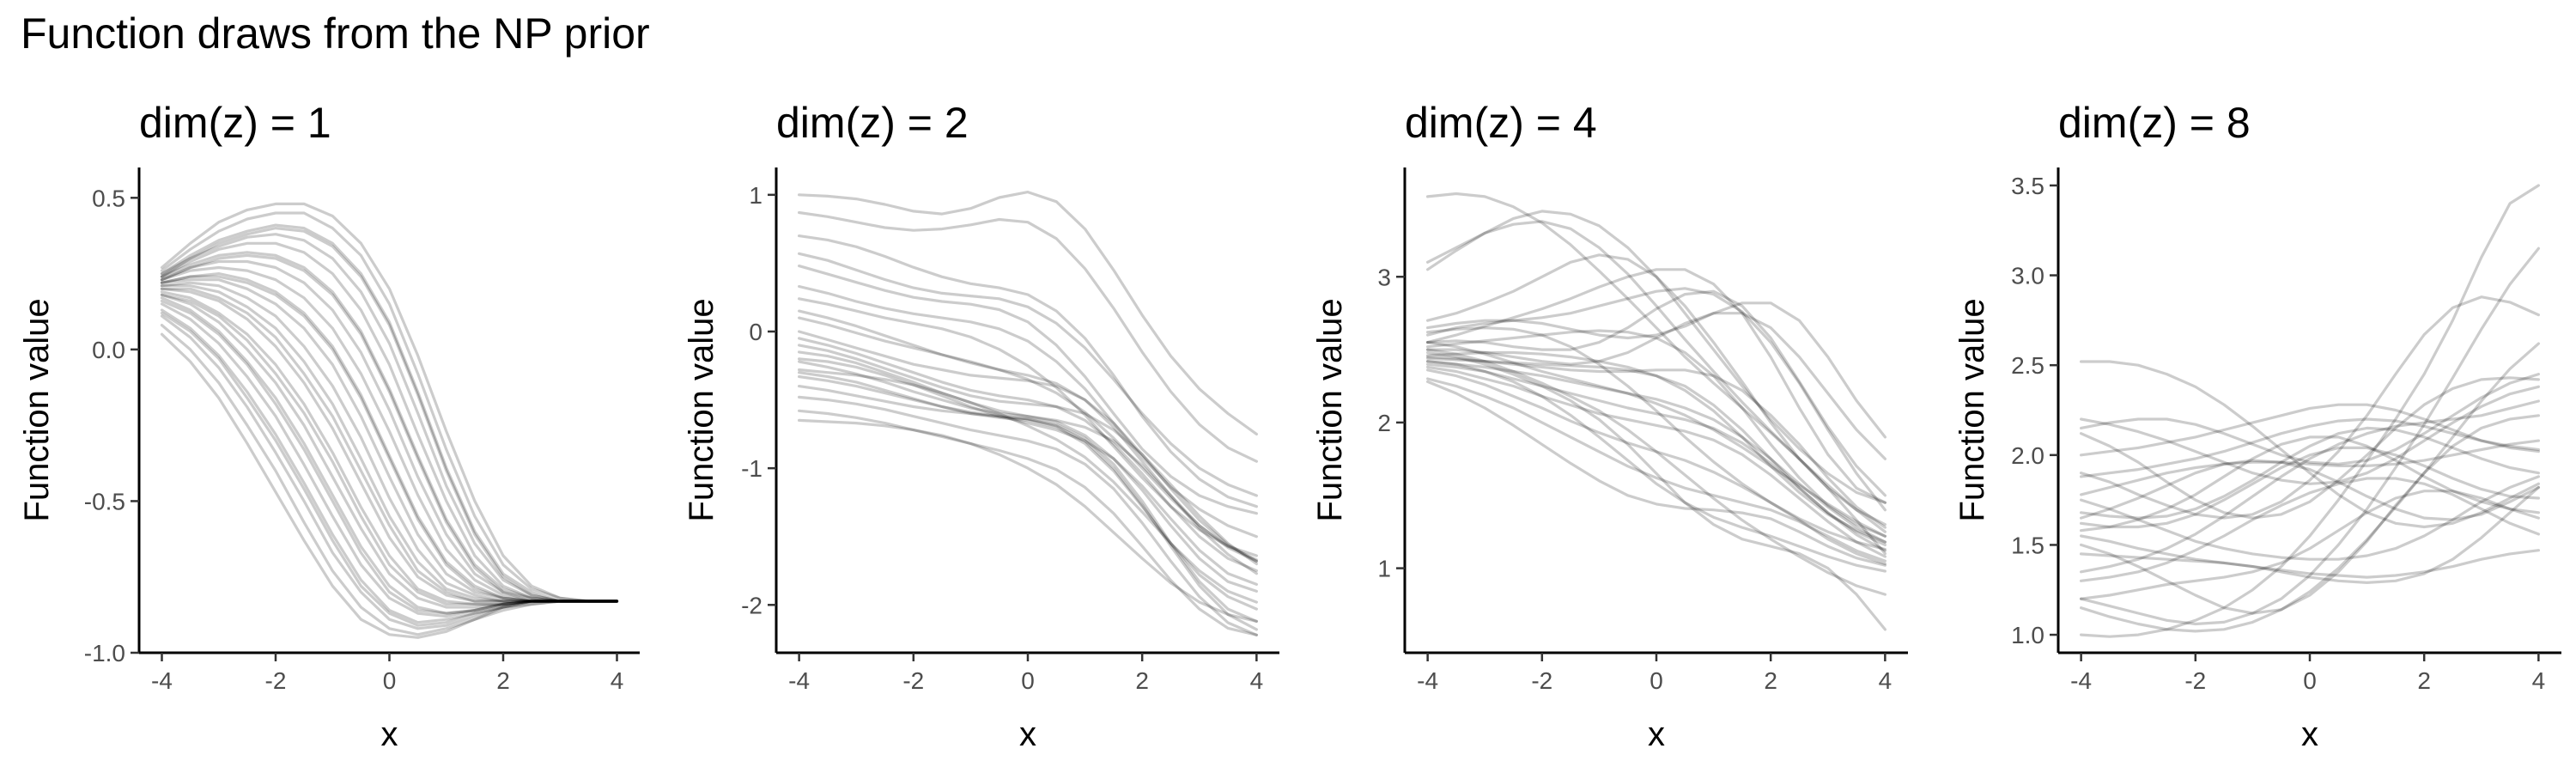  What do you see at coordinates (2027, 635) in the screenshot?
I see `y-tick-label: 1.0` at bounding box center [2027, 635].